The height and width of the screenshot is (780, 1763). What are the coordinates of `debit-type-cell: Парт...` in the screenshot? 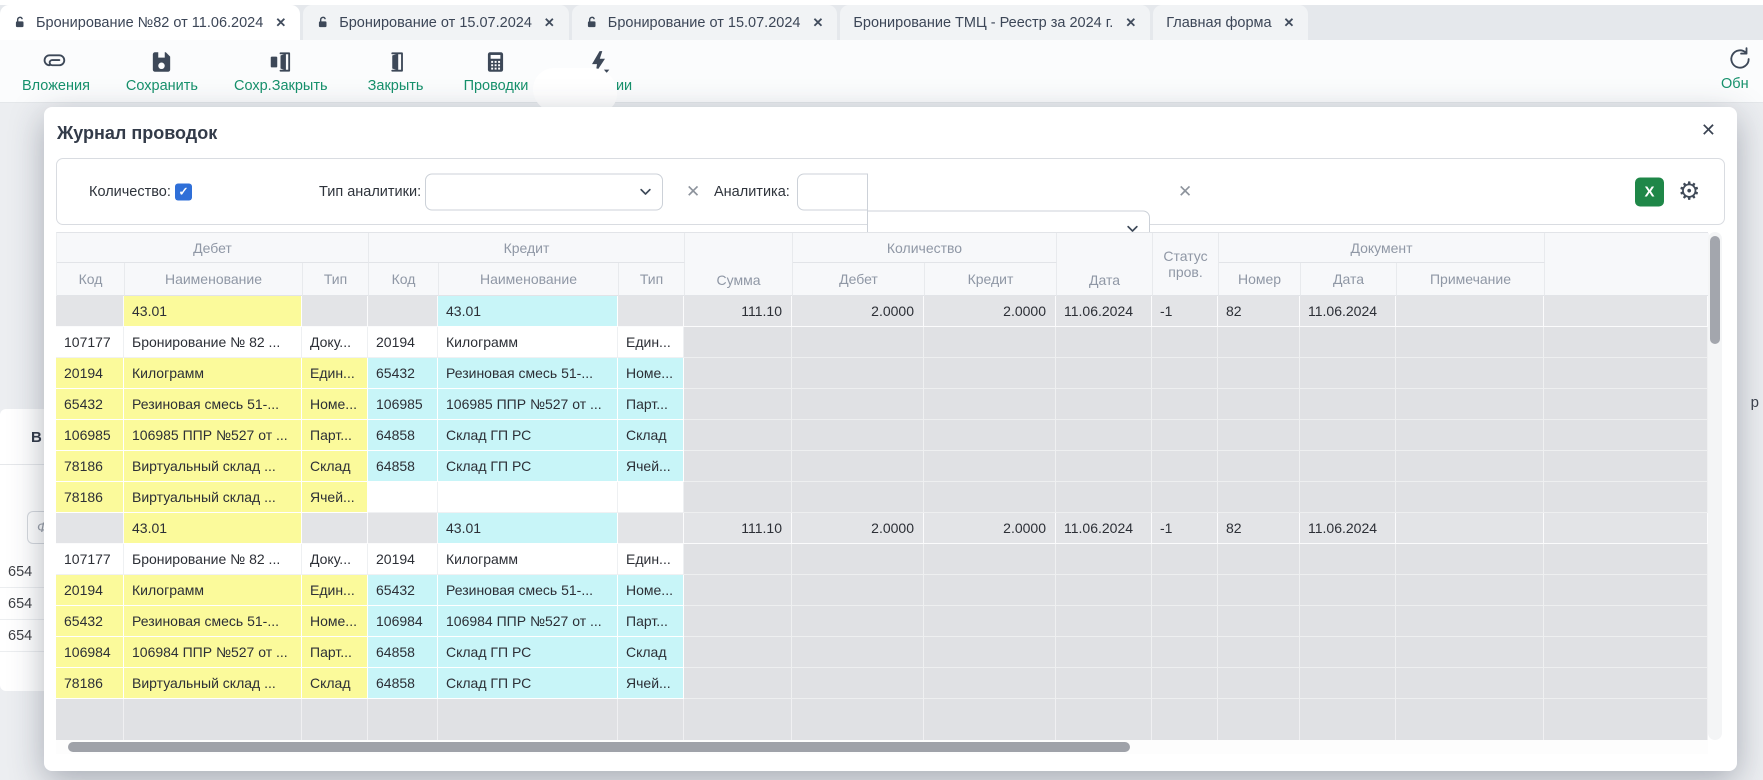 It's located at (335, 435).